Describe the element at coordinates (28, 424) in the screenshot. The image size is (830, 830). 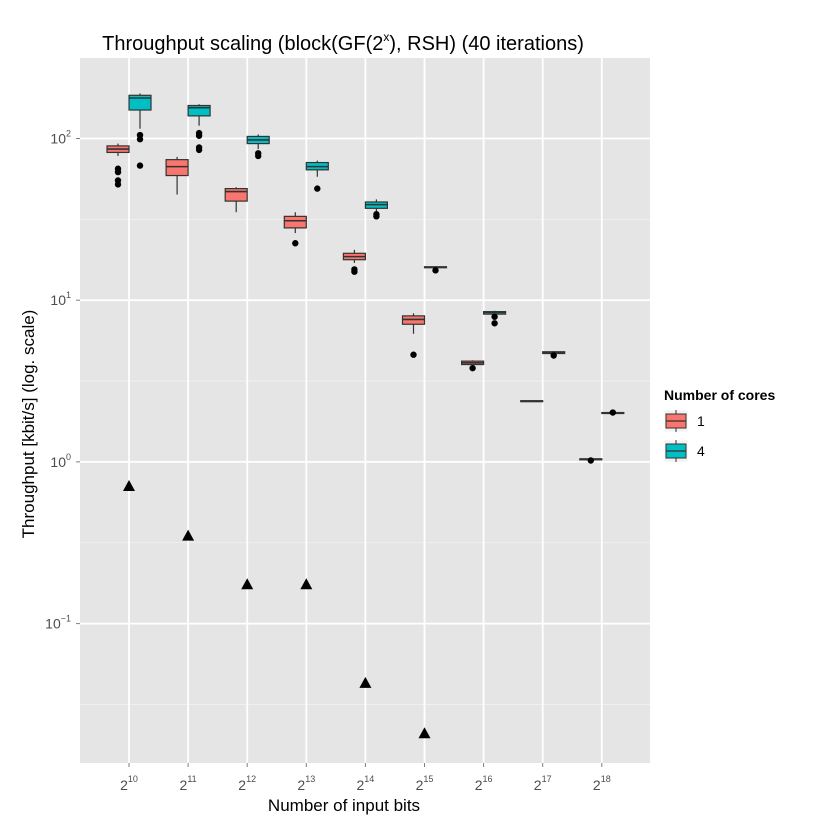
I see `y-axis-label: Throughput [kbit/s] (log. scale)` at that location.